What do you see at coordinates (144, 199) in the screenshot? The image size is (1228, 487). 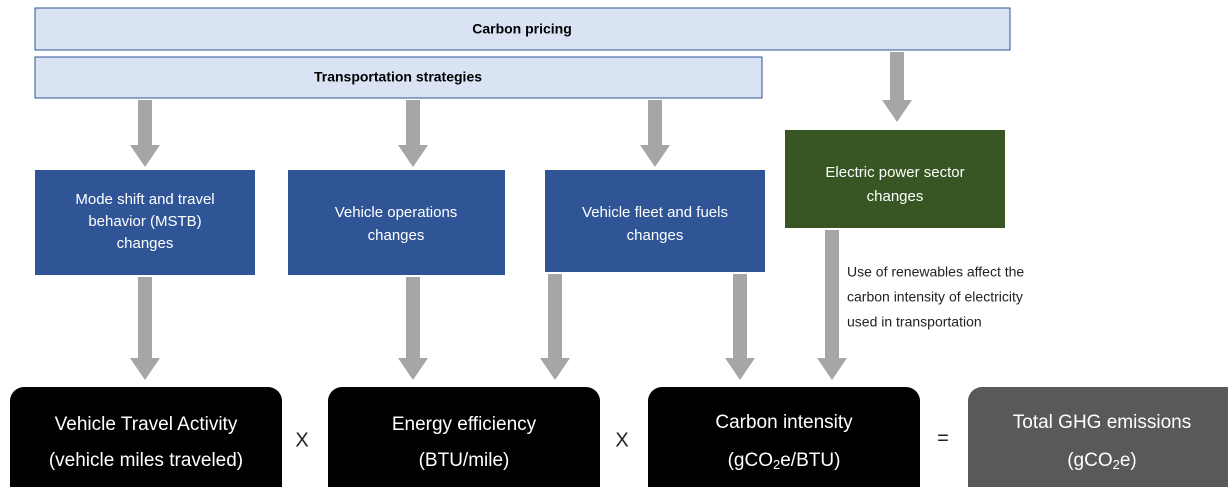 I see `box-text: Mode shift and travel` at bounding box center [144, 199].